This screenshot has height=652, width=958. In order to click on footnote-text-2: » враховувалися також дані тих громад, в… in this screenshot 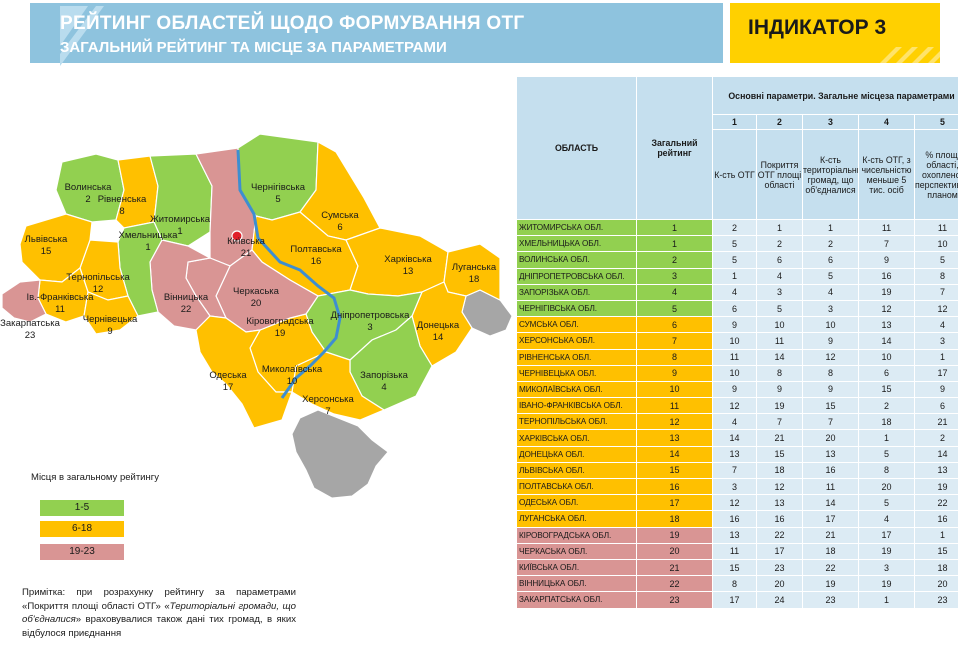, I will do `click(159, 626)`.